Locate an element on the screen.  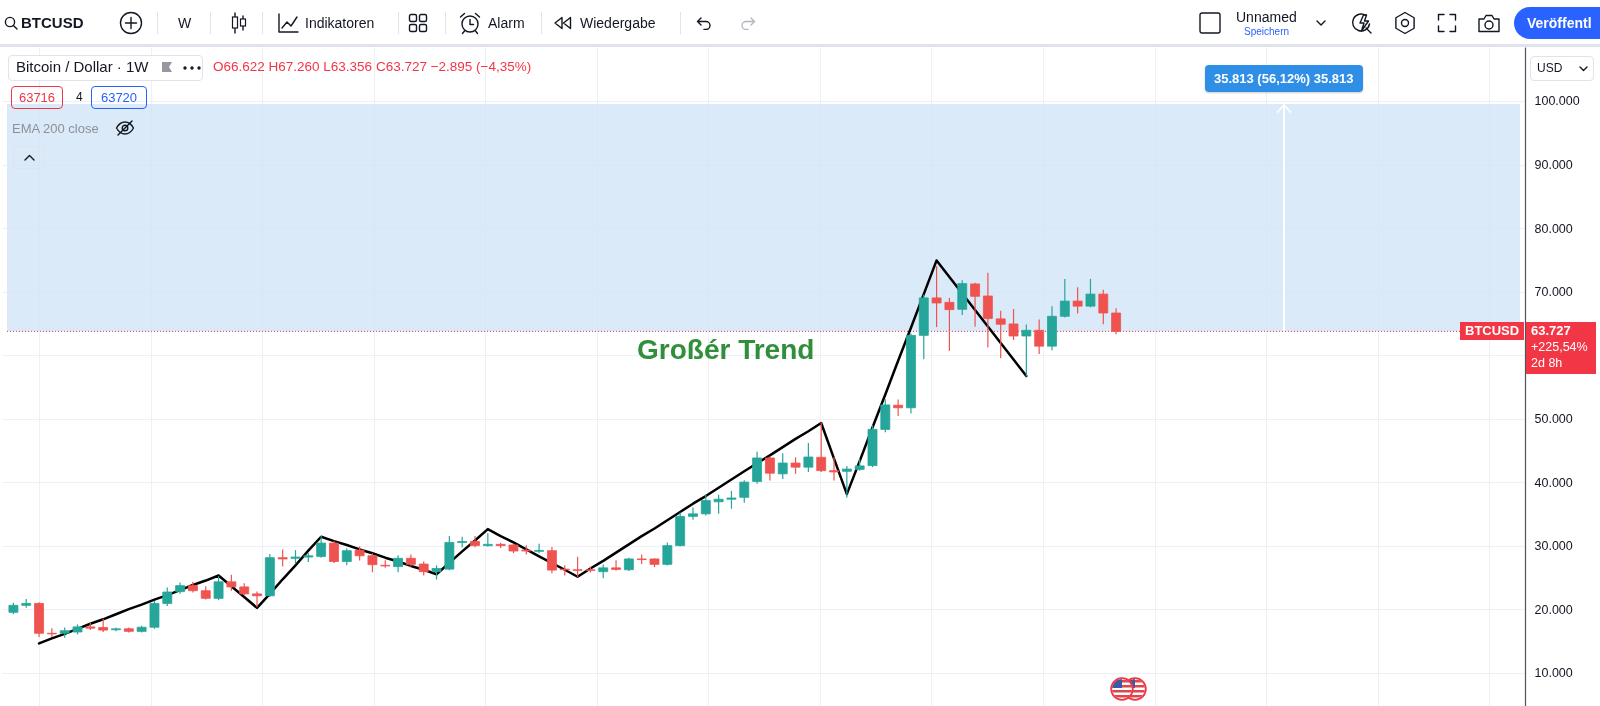
annotation: 4 is located at coordinates (79, 97).